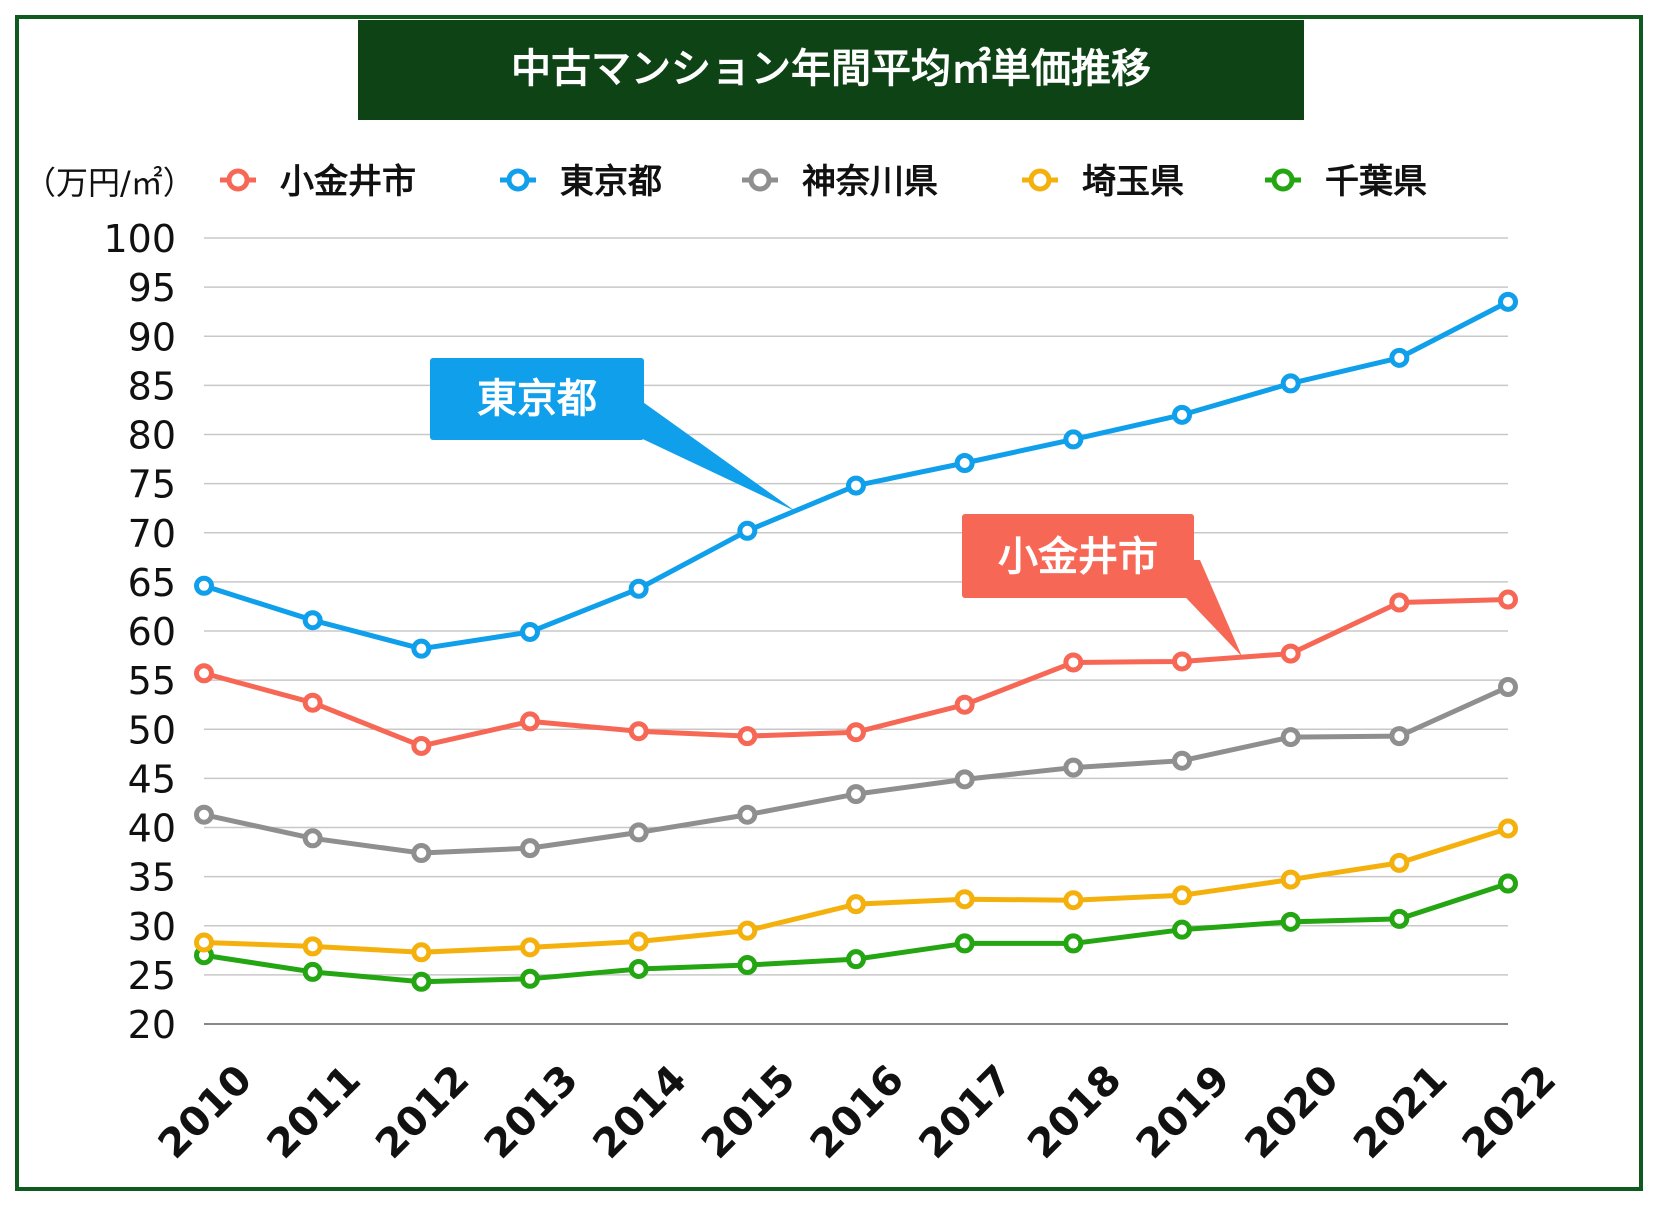 The width and height of the screenshot is (1658, 1206). Describe the element at coordinates (205, 1112) in the screenshot. I see `x-tick-label: 2010` at that location.